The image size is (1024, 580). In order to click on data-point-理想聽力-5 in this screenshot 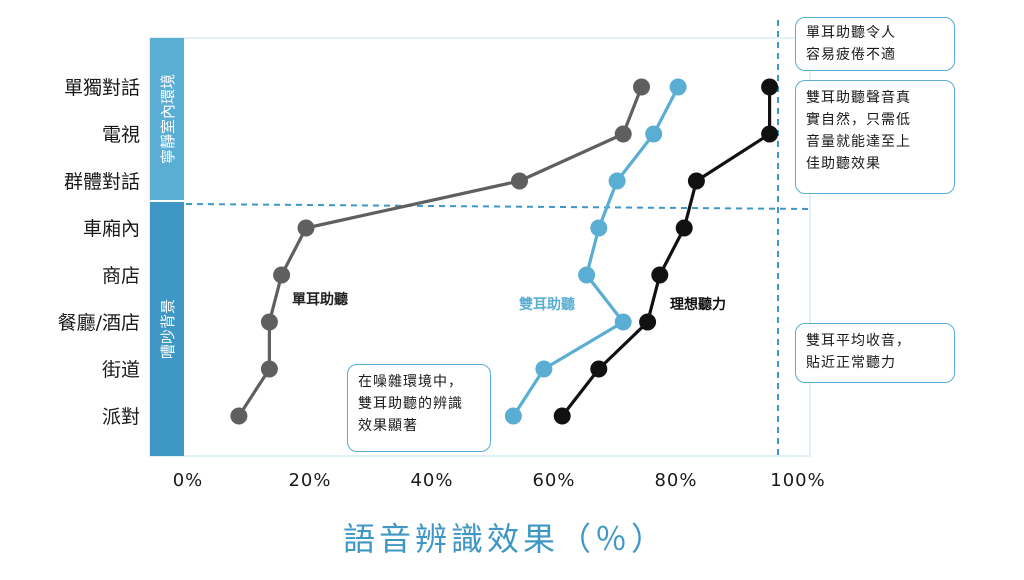, I will do `click(648, 322)`.